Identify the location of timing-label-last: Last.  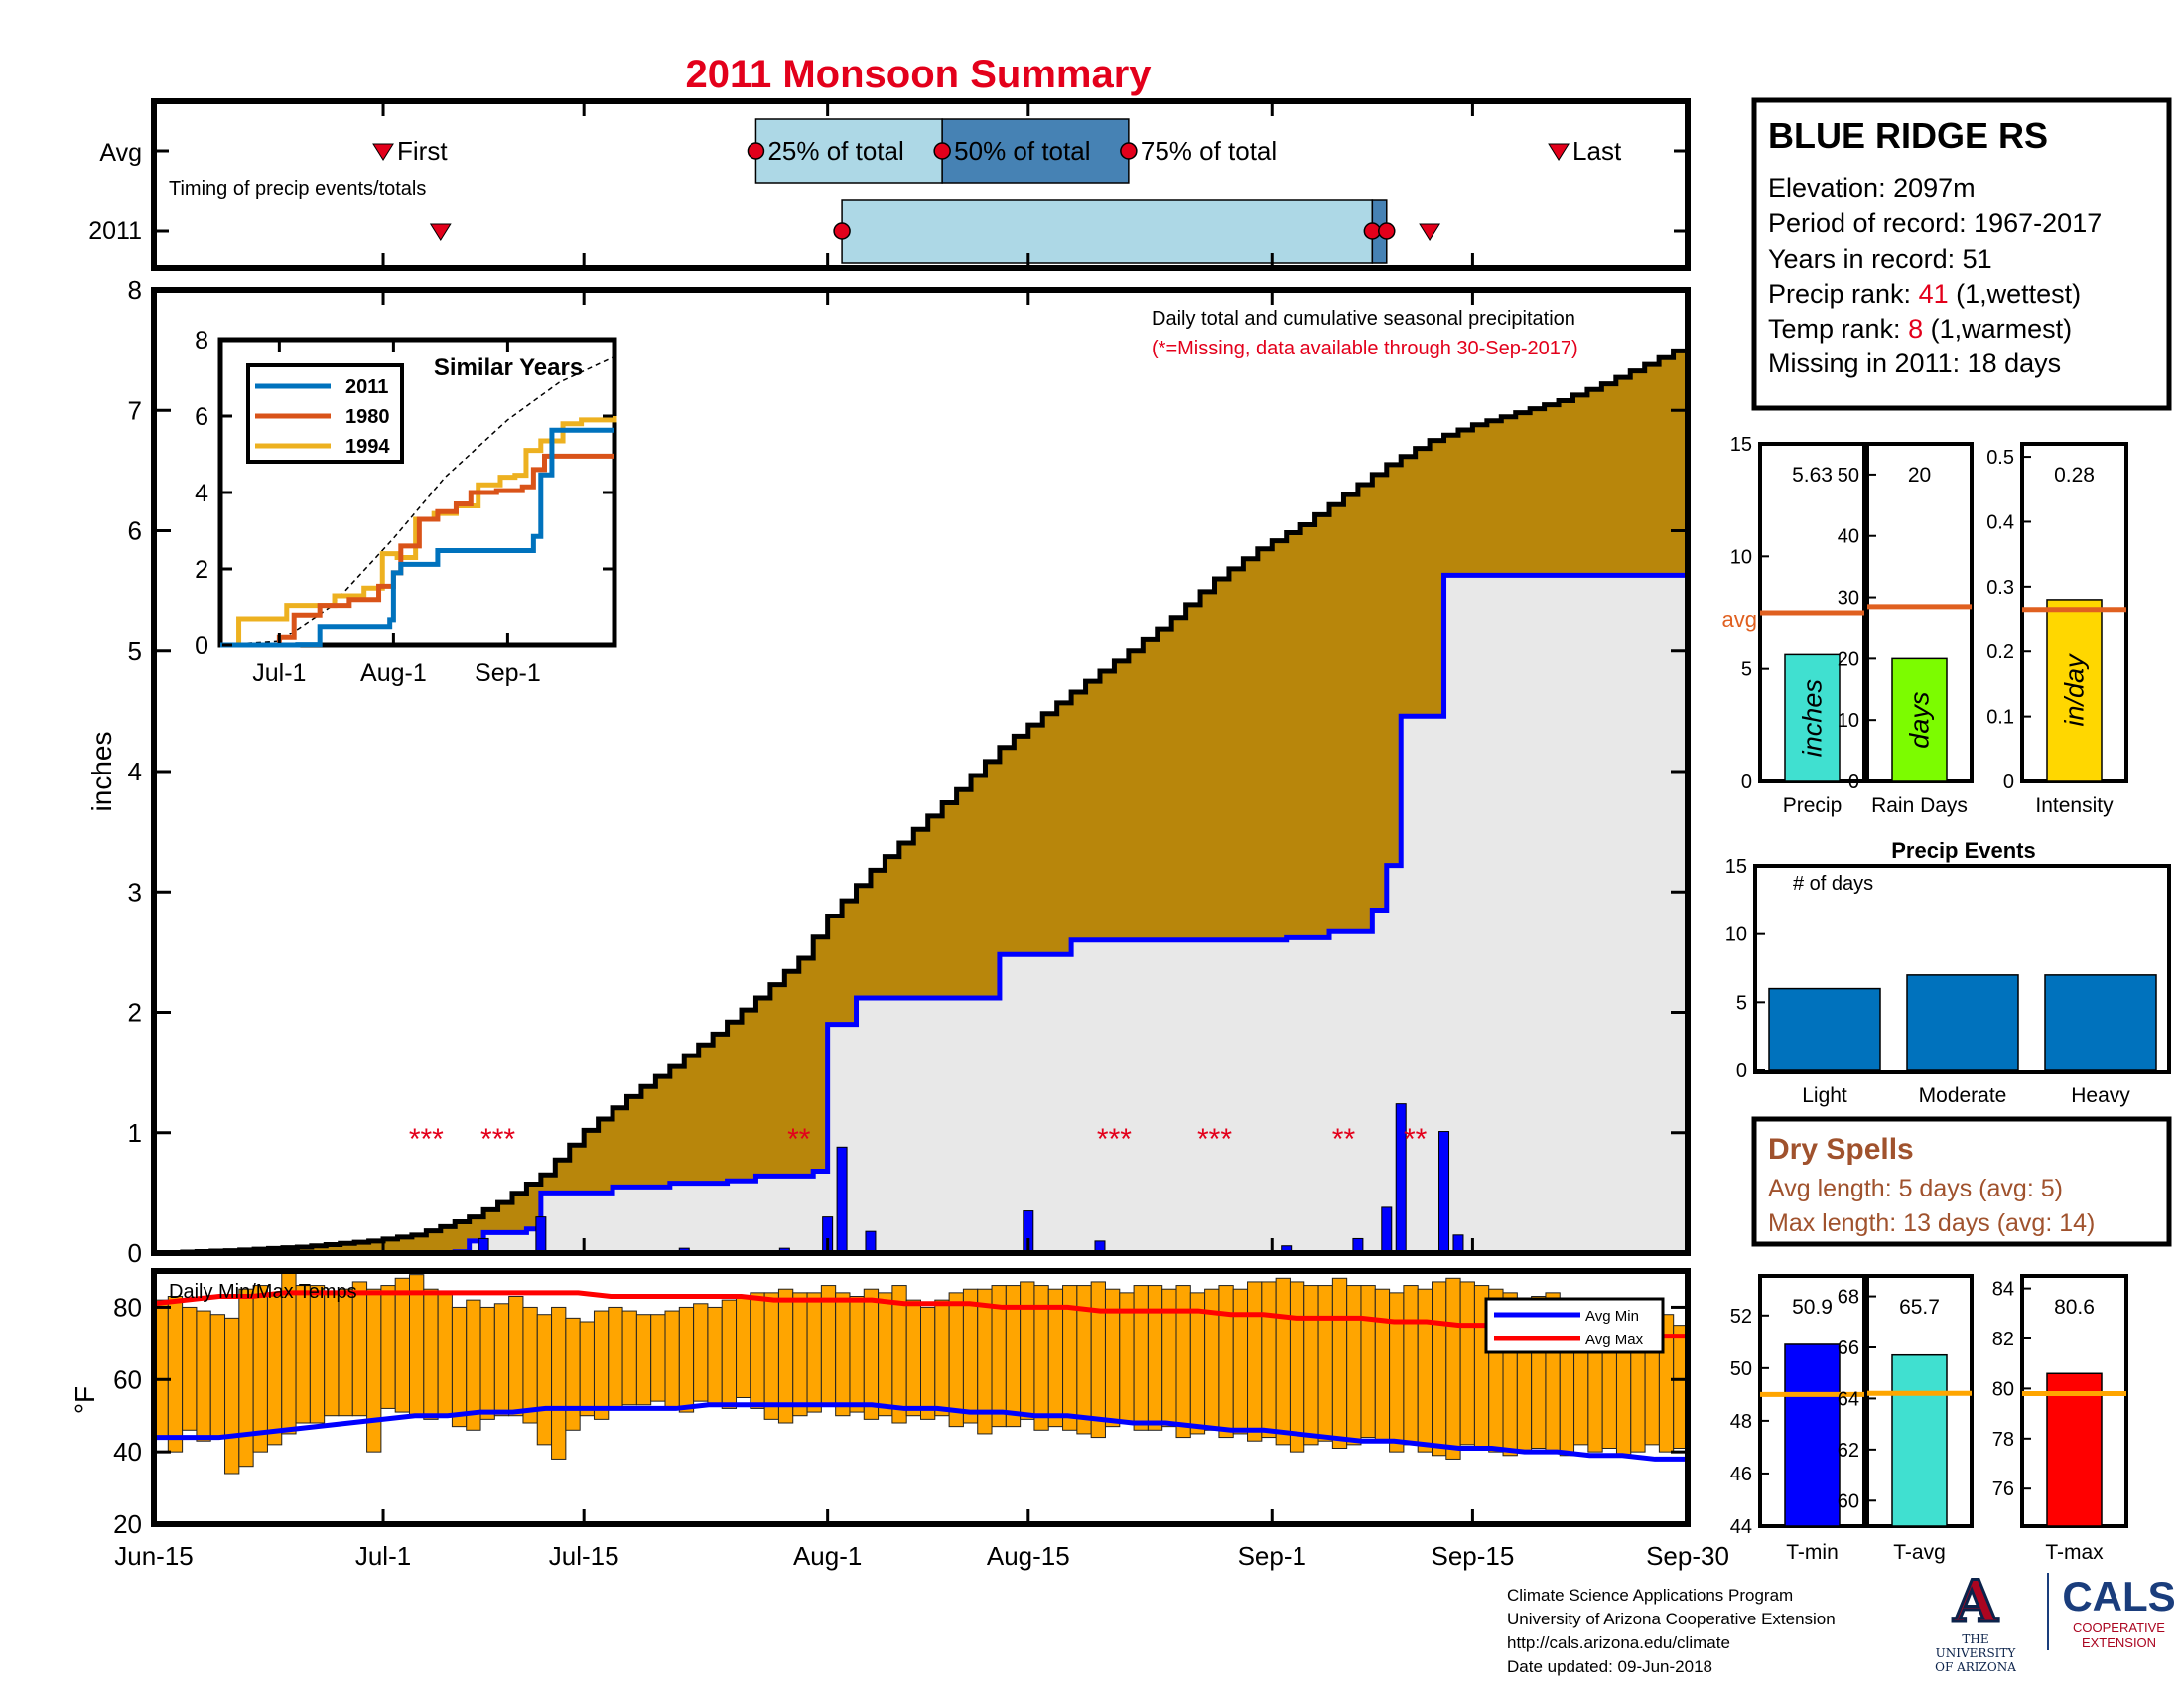
(1597, 151).